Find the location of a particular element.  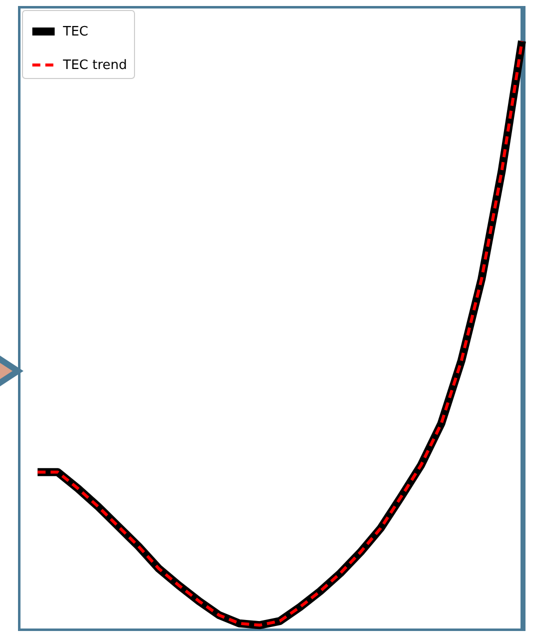

legend-label: TEC is located at coordinates (75, 32).